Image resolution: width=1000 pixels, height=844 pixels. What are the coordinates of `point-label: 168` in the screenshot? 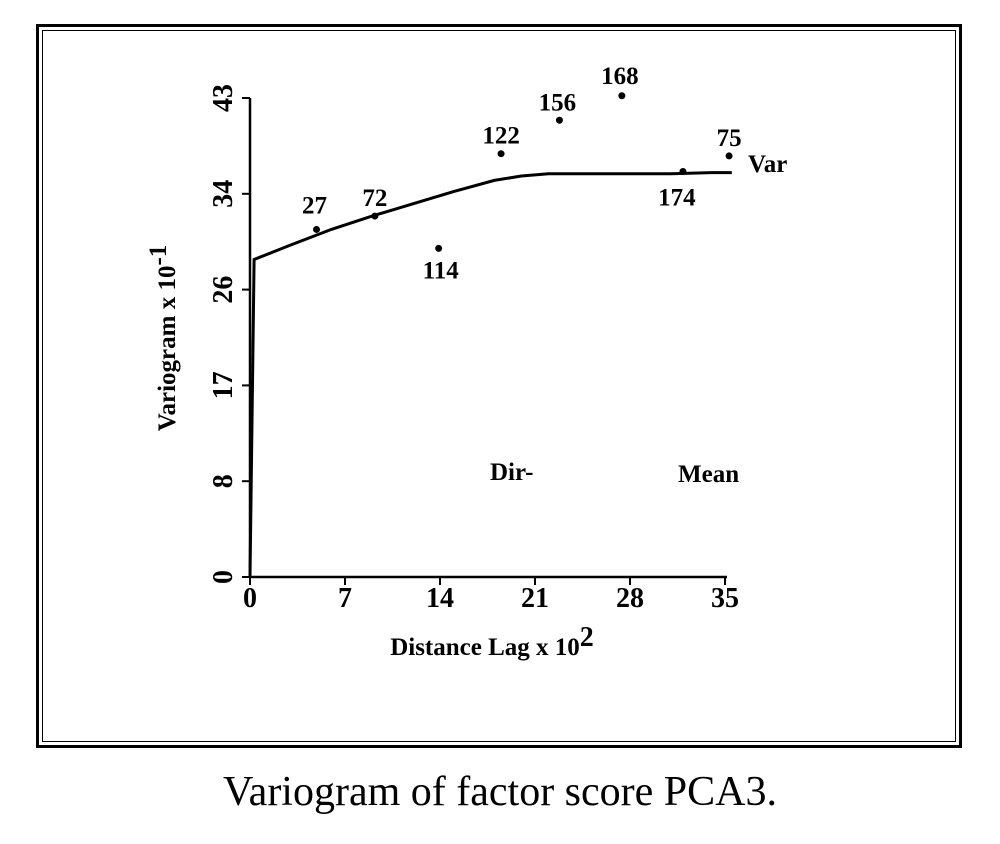 It's located at (620, 76).